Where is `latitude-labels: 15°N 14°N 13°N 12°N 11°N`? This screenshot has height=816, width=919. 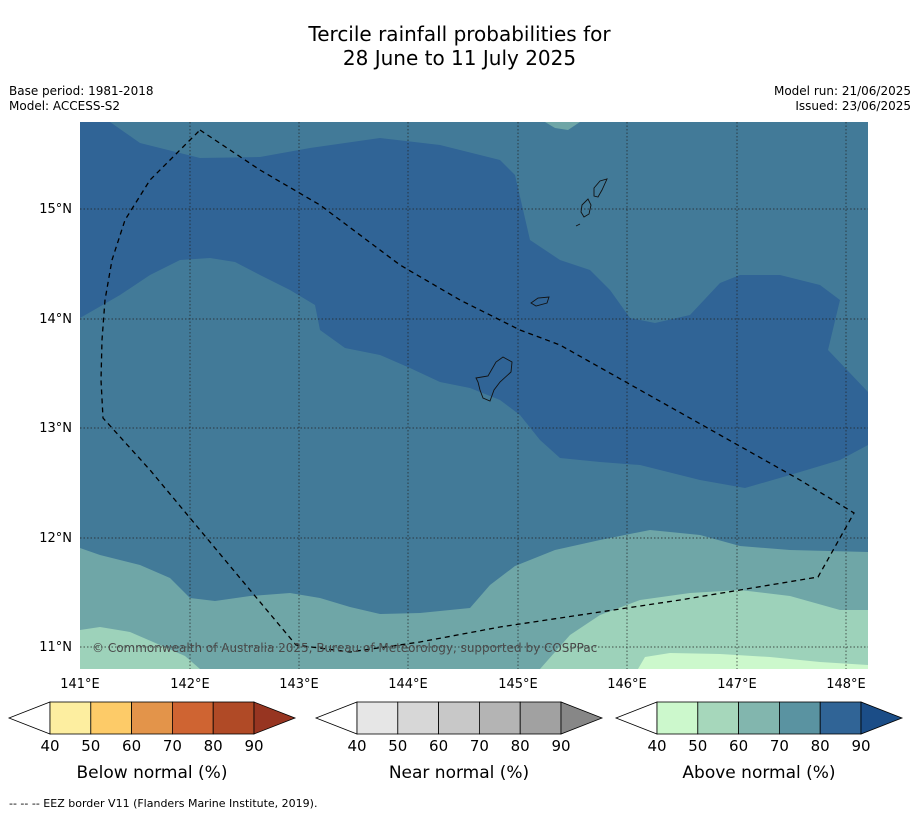 latitude-labels: 15°N 14°N 13°N 12°N 11°N is located at coordinates (55, 428).